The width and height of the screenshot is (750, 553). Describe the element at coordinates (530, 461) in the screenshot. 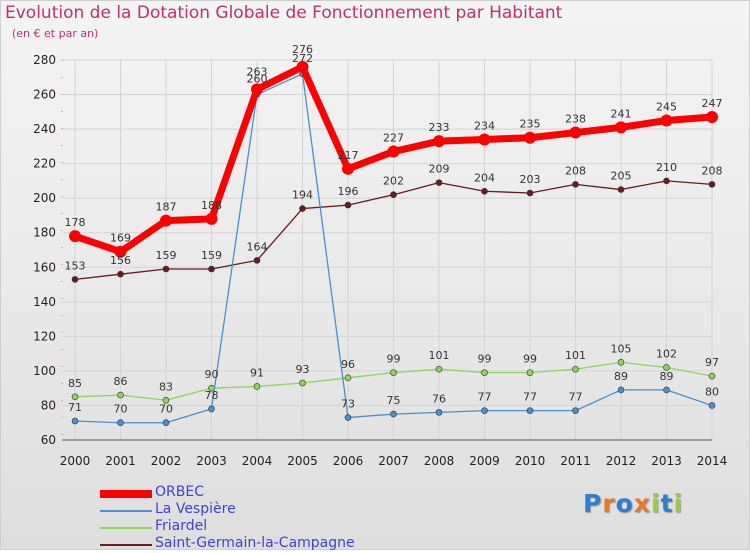

I see `x-tick-label: 2010` at that location.